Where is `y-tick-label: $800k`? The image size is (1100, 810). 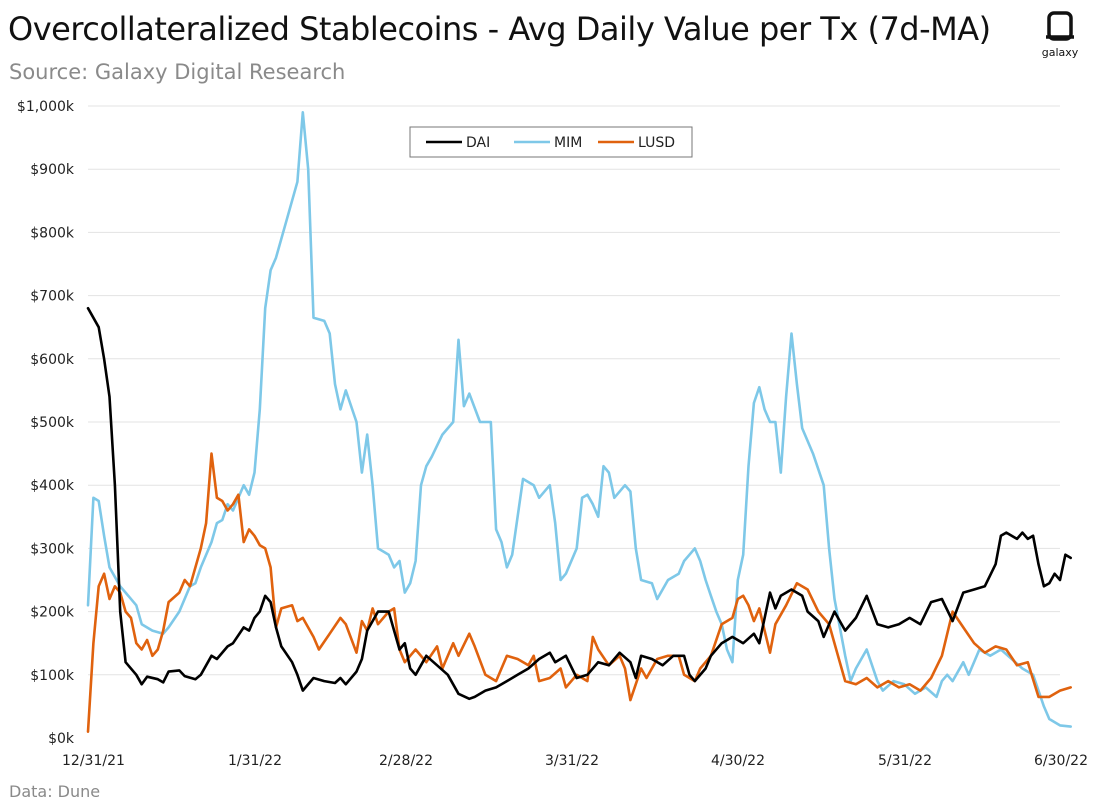
y-tick-label: $800k is located at coordinates (52, 233).